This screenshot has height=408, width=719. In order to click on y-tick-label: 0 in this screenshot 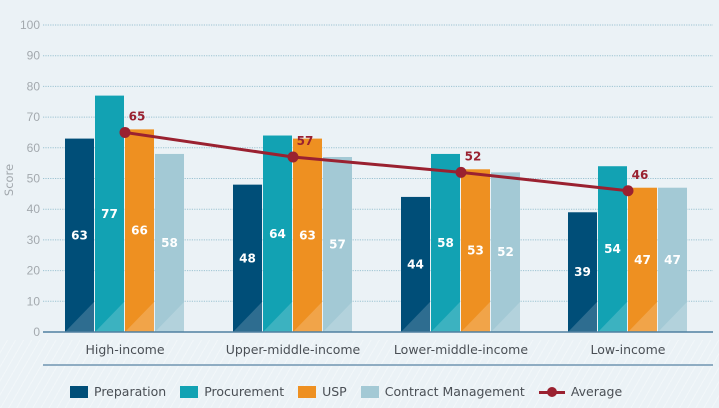, I will do `click(36, 332)`.